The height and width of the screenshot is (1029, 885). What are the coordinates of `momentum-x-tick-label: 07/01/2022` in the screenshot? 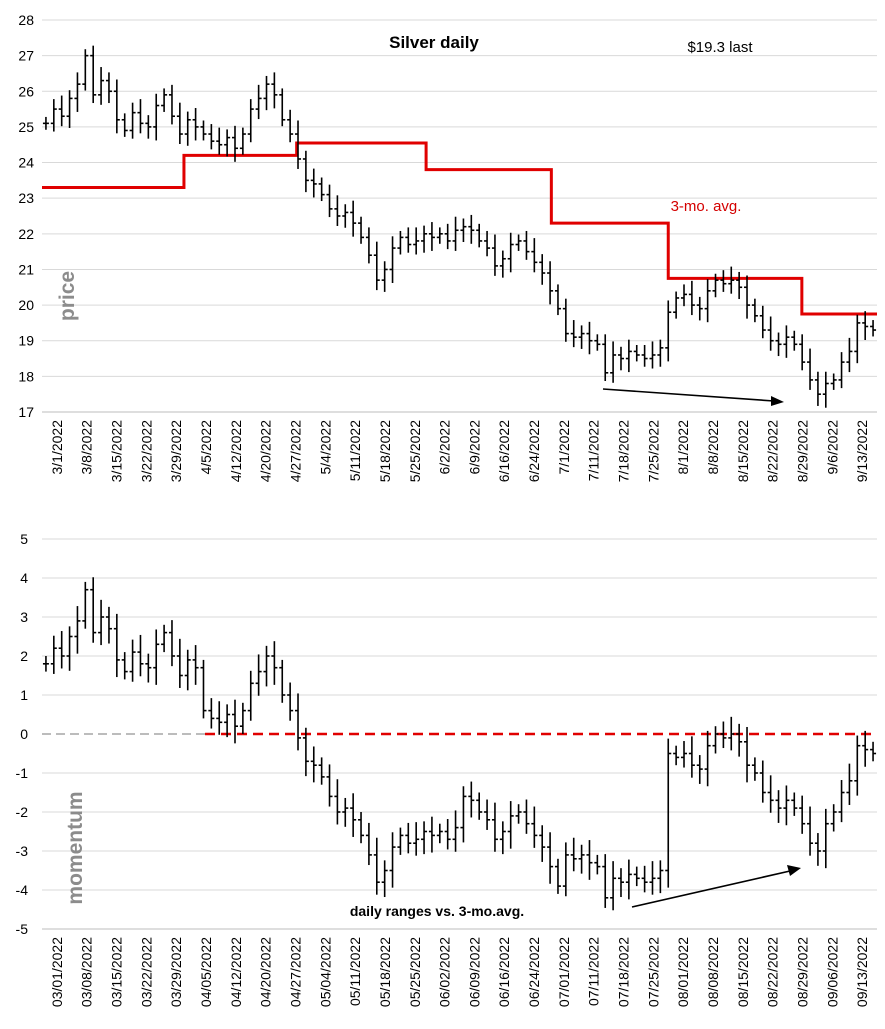 It's located at (564, 972).